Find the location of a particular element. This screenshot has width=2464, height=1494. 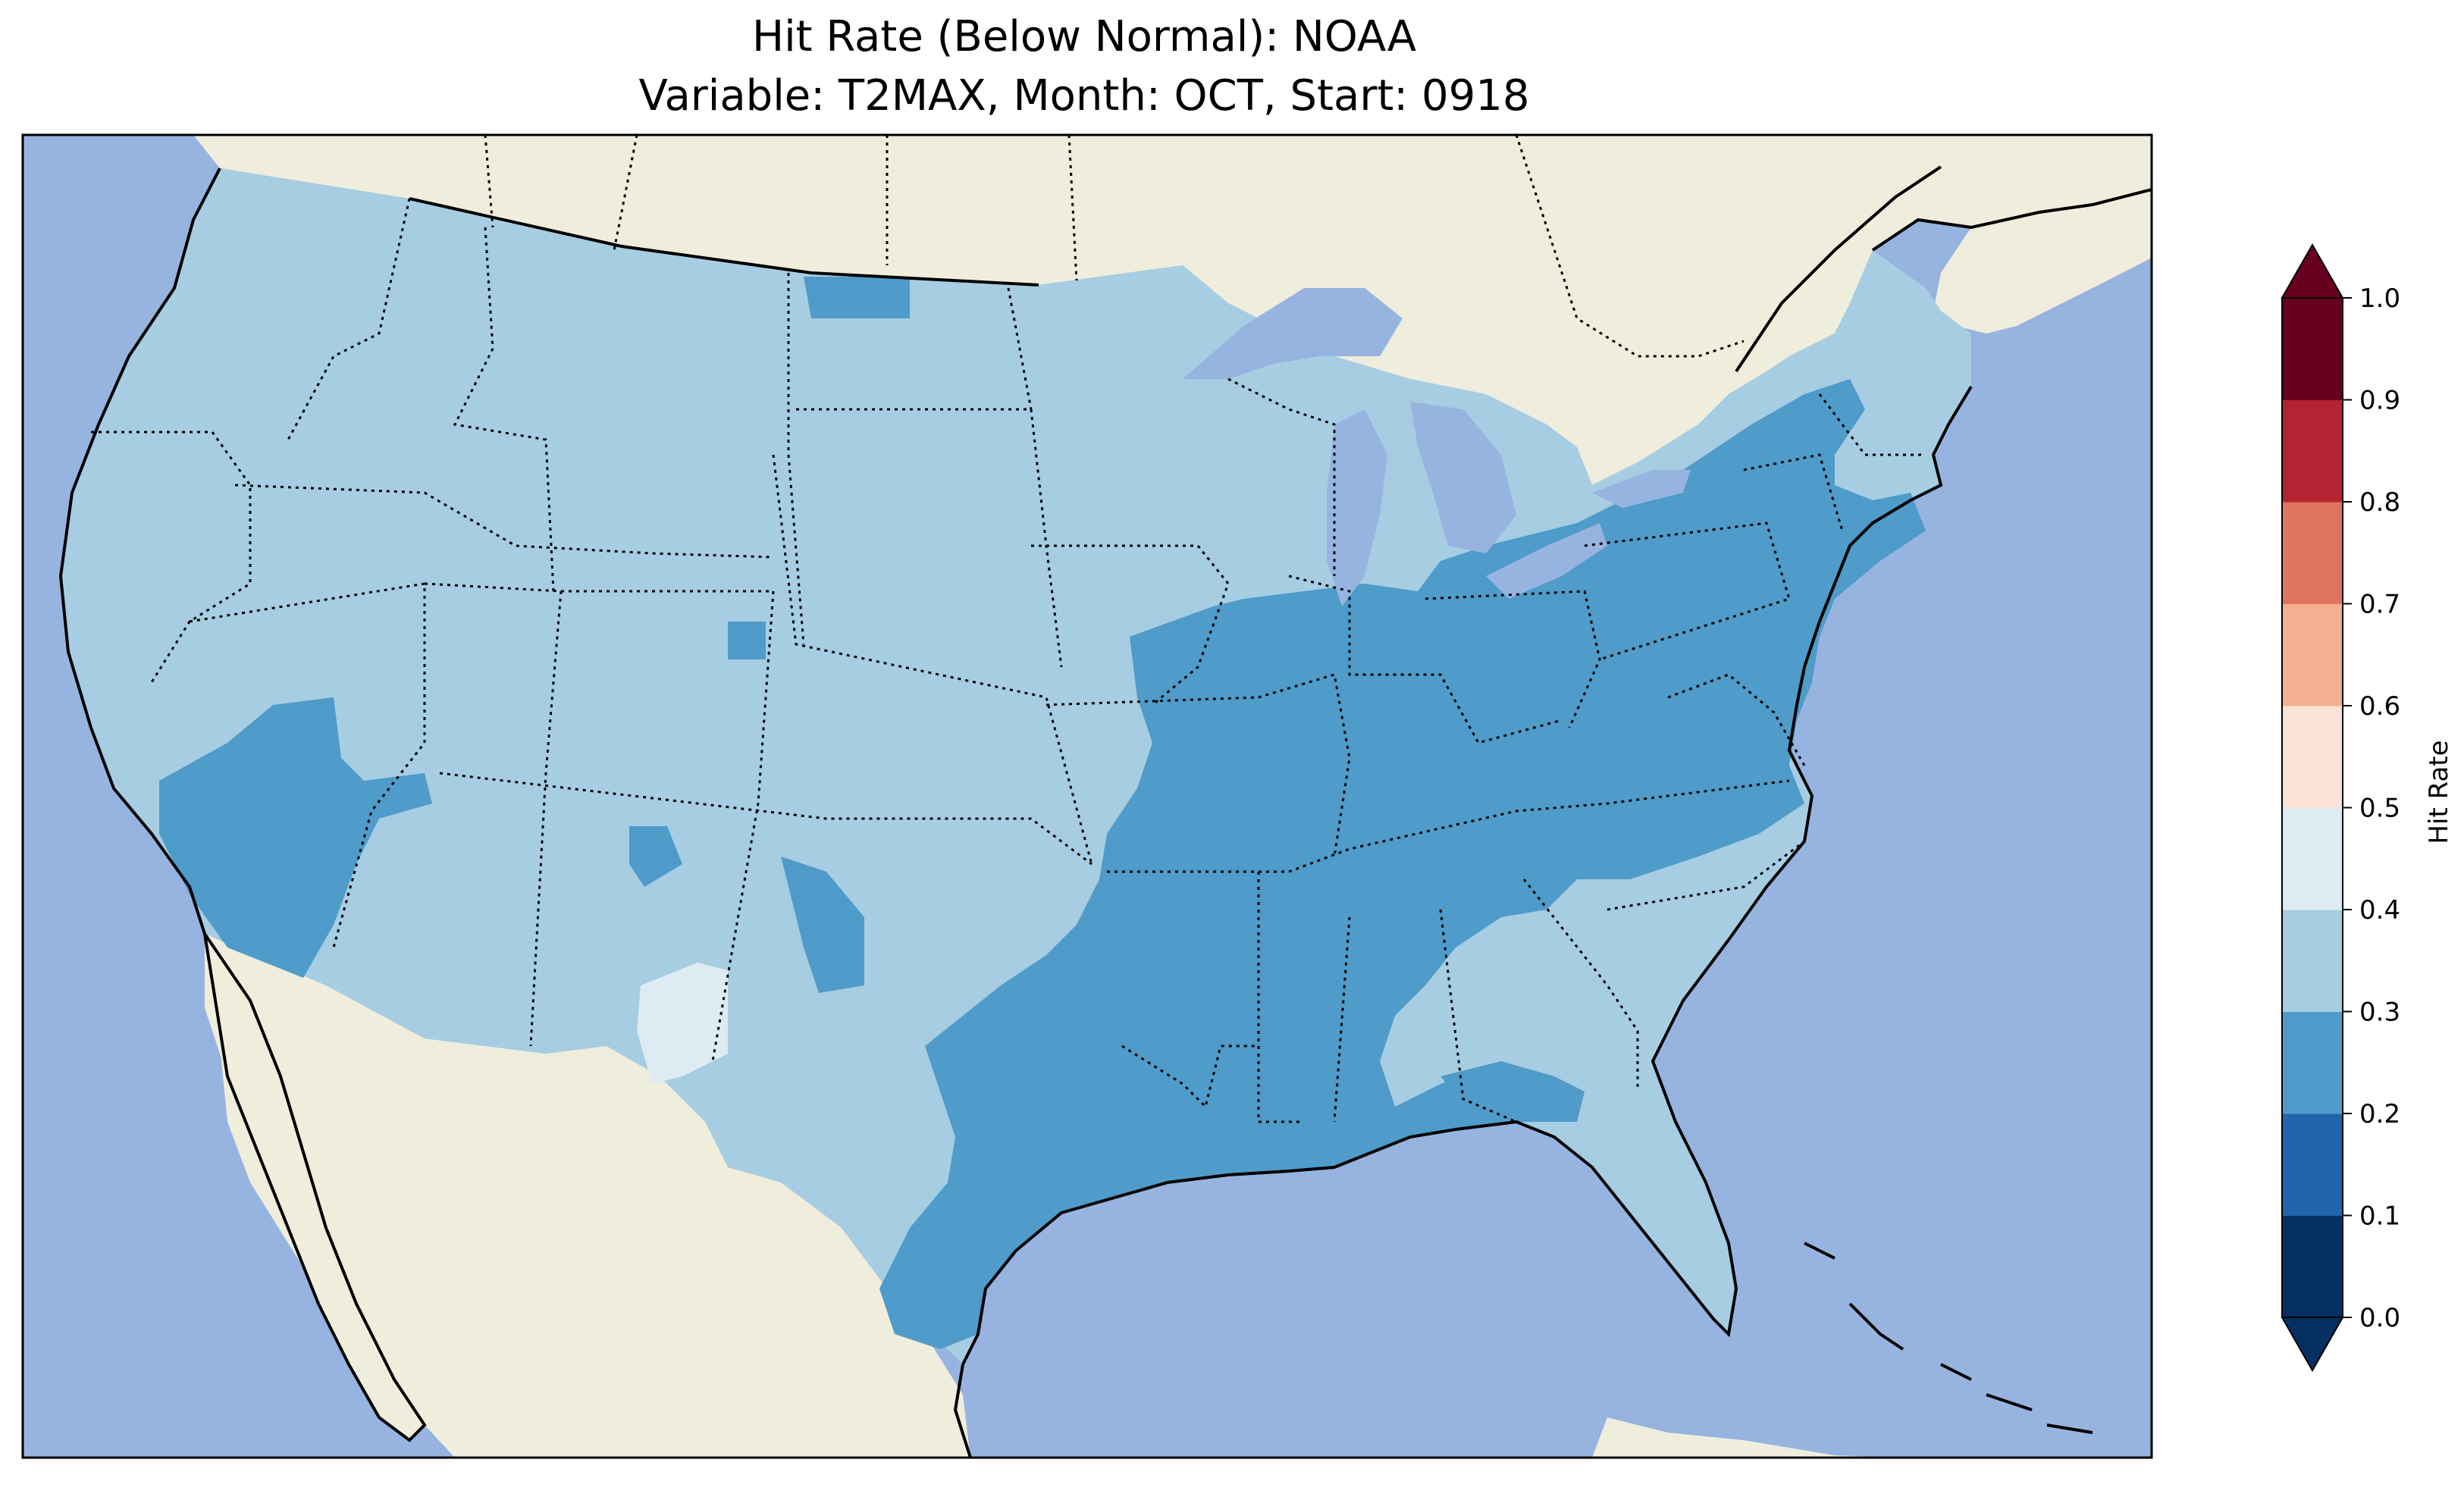

new-mexico-patch is located at coordinates (656, 856).